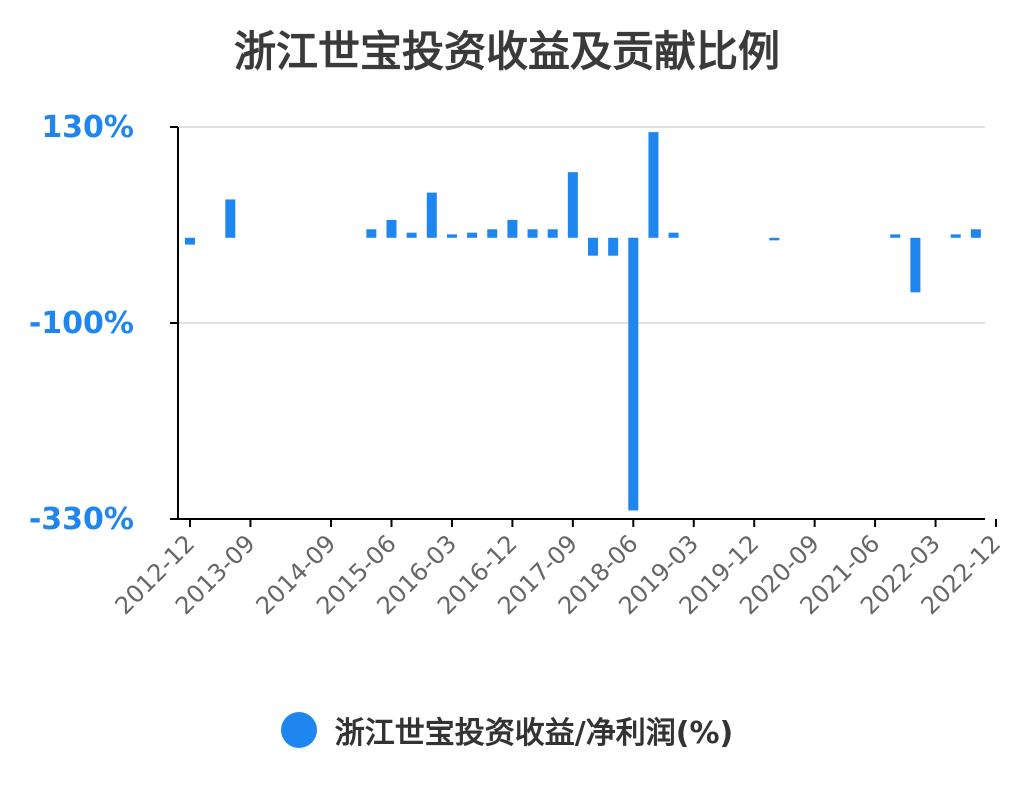  I want to click on legend-label: 浙江世宝投资收益/净利润(%), so click(534, 733).